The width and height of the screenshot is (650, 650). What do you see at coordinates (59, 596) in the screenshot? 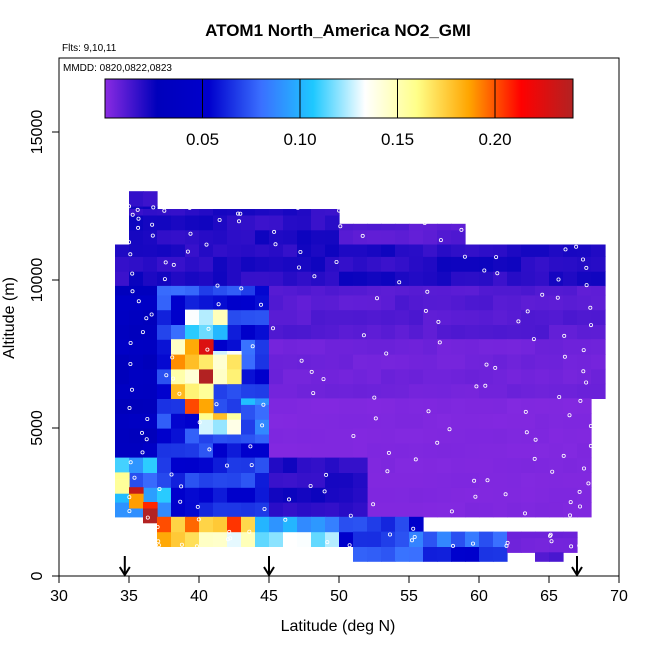
I see `x-tick-label: 30` at bounding box center [59, 596].